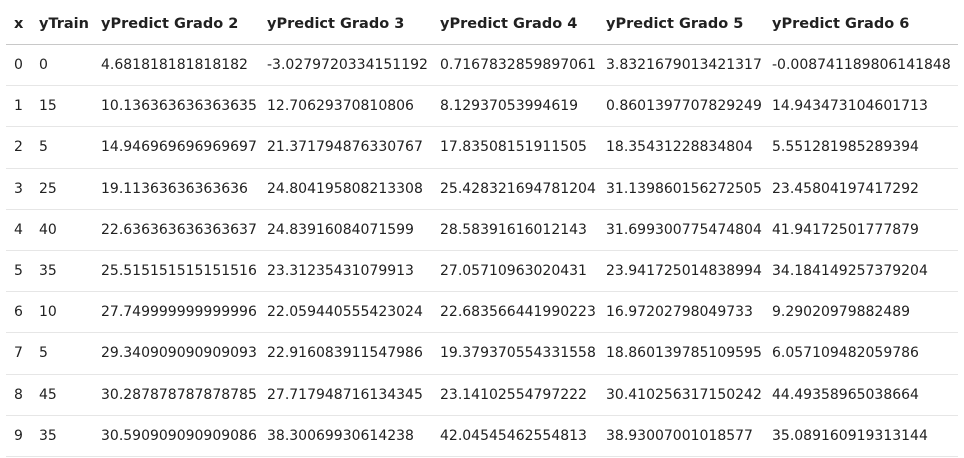 The height and width of the screenshot is (458, 964). I want to click on table-cell: 23.14102554797222, so click(515, 395).